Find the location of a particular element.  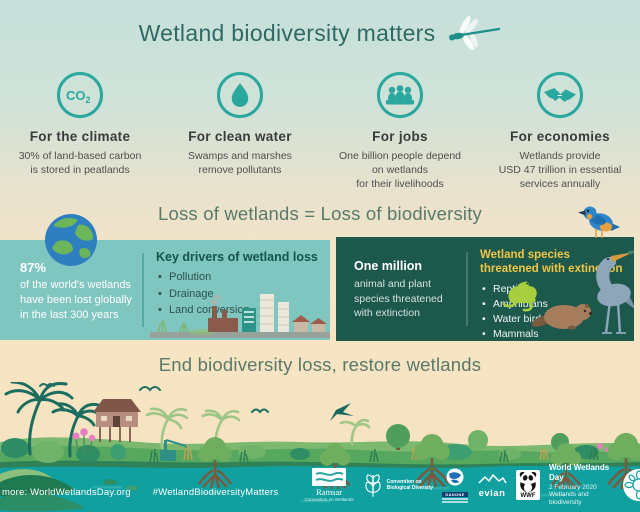

svg-text: CO2 is located at coordinates (78, 96).